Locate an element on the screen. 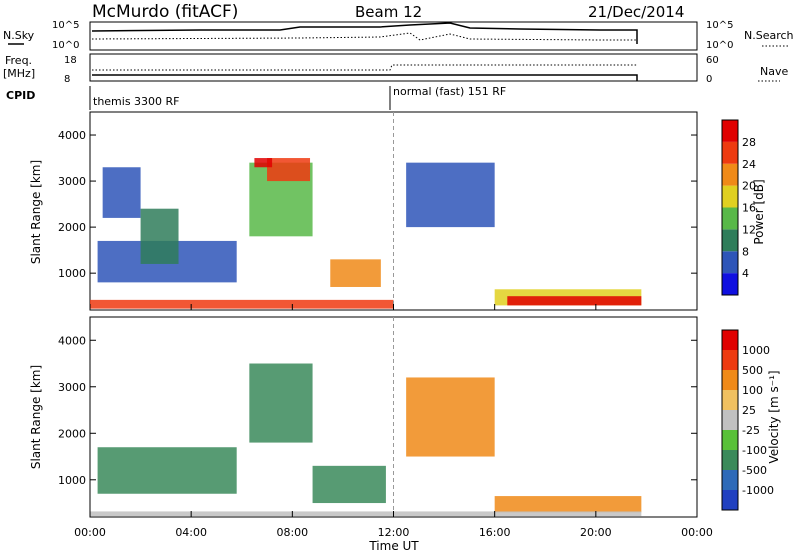  cpid-1: themis 3300 RF is located at coordinates (136, 101).